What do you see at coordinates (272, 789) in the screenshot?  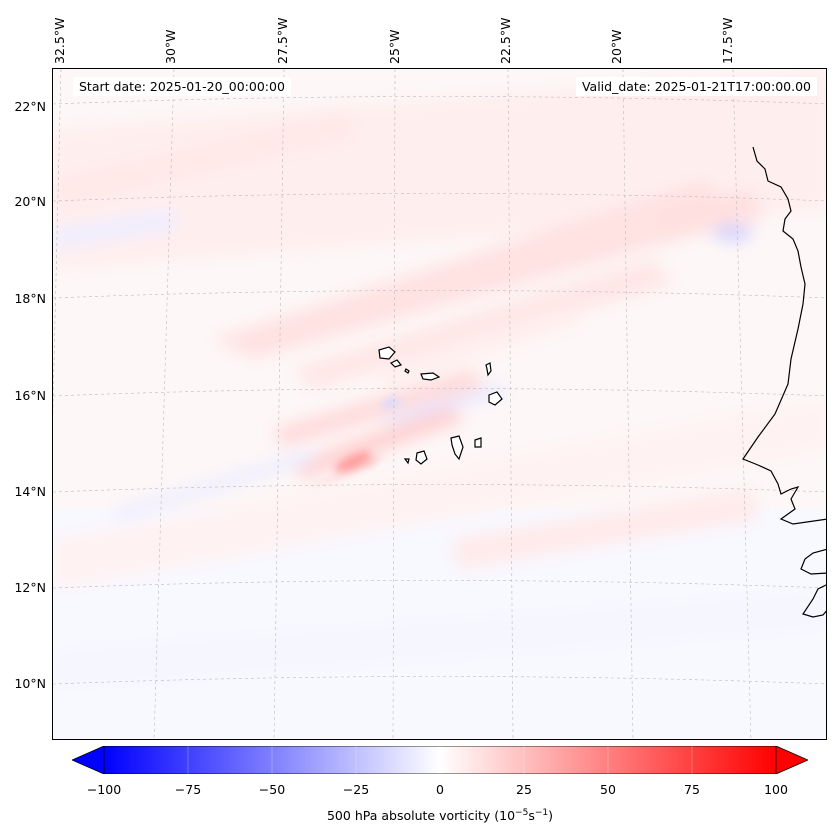 I see `colorbar-tick: −50` at bounding box center [272, 789].